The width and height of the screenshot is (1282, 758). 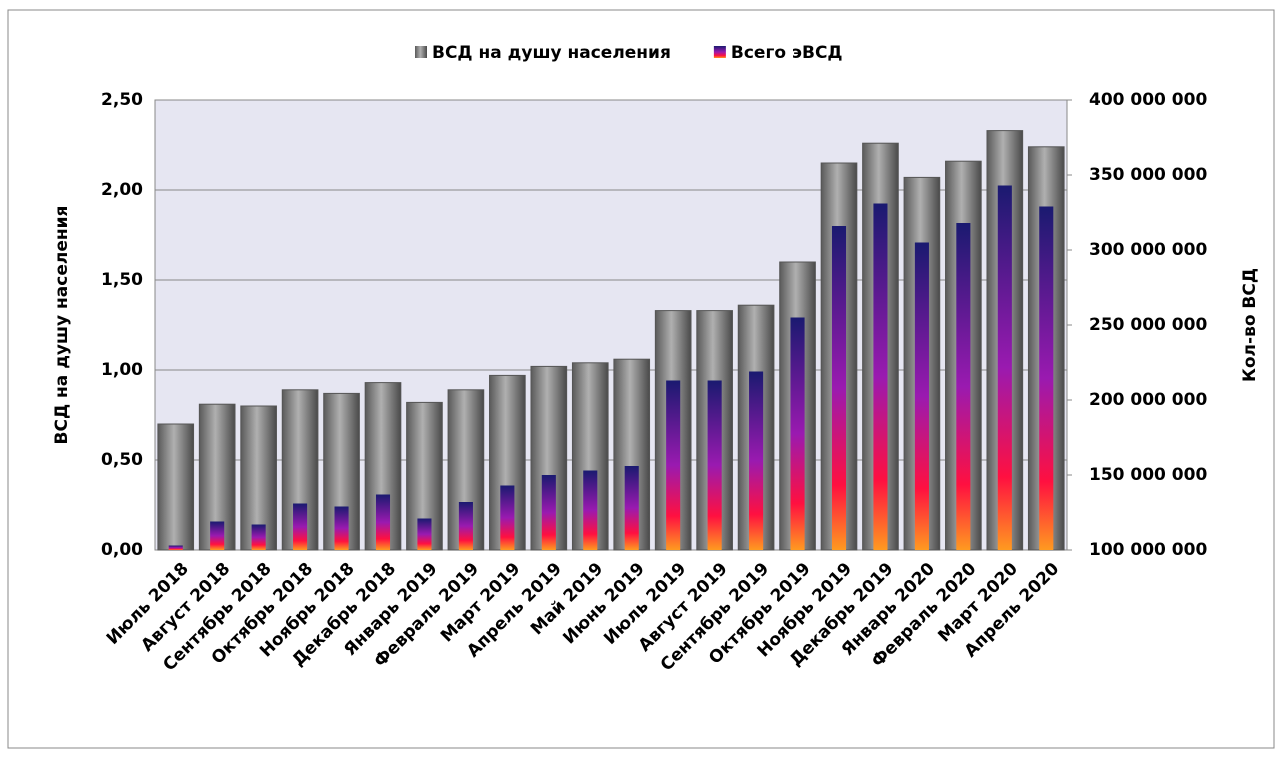 What do you see at coordinates (1148, 325) in the screenshot?
I see `y2-tick-label: 250 000 000` at bounding box center [1148, 325].